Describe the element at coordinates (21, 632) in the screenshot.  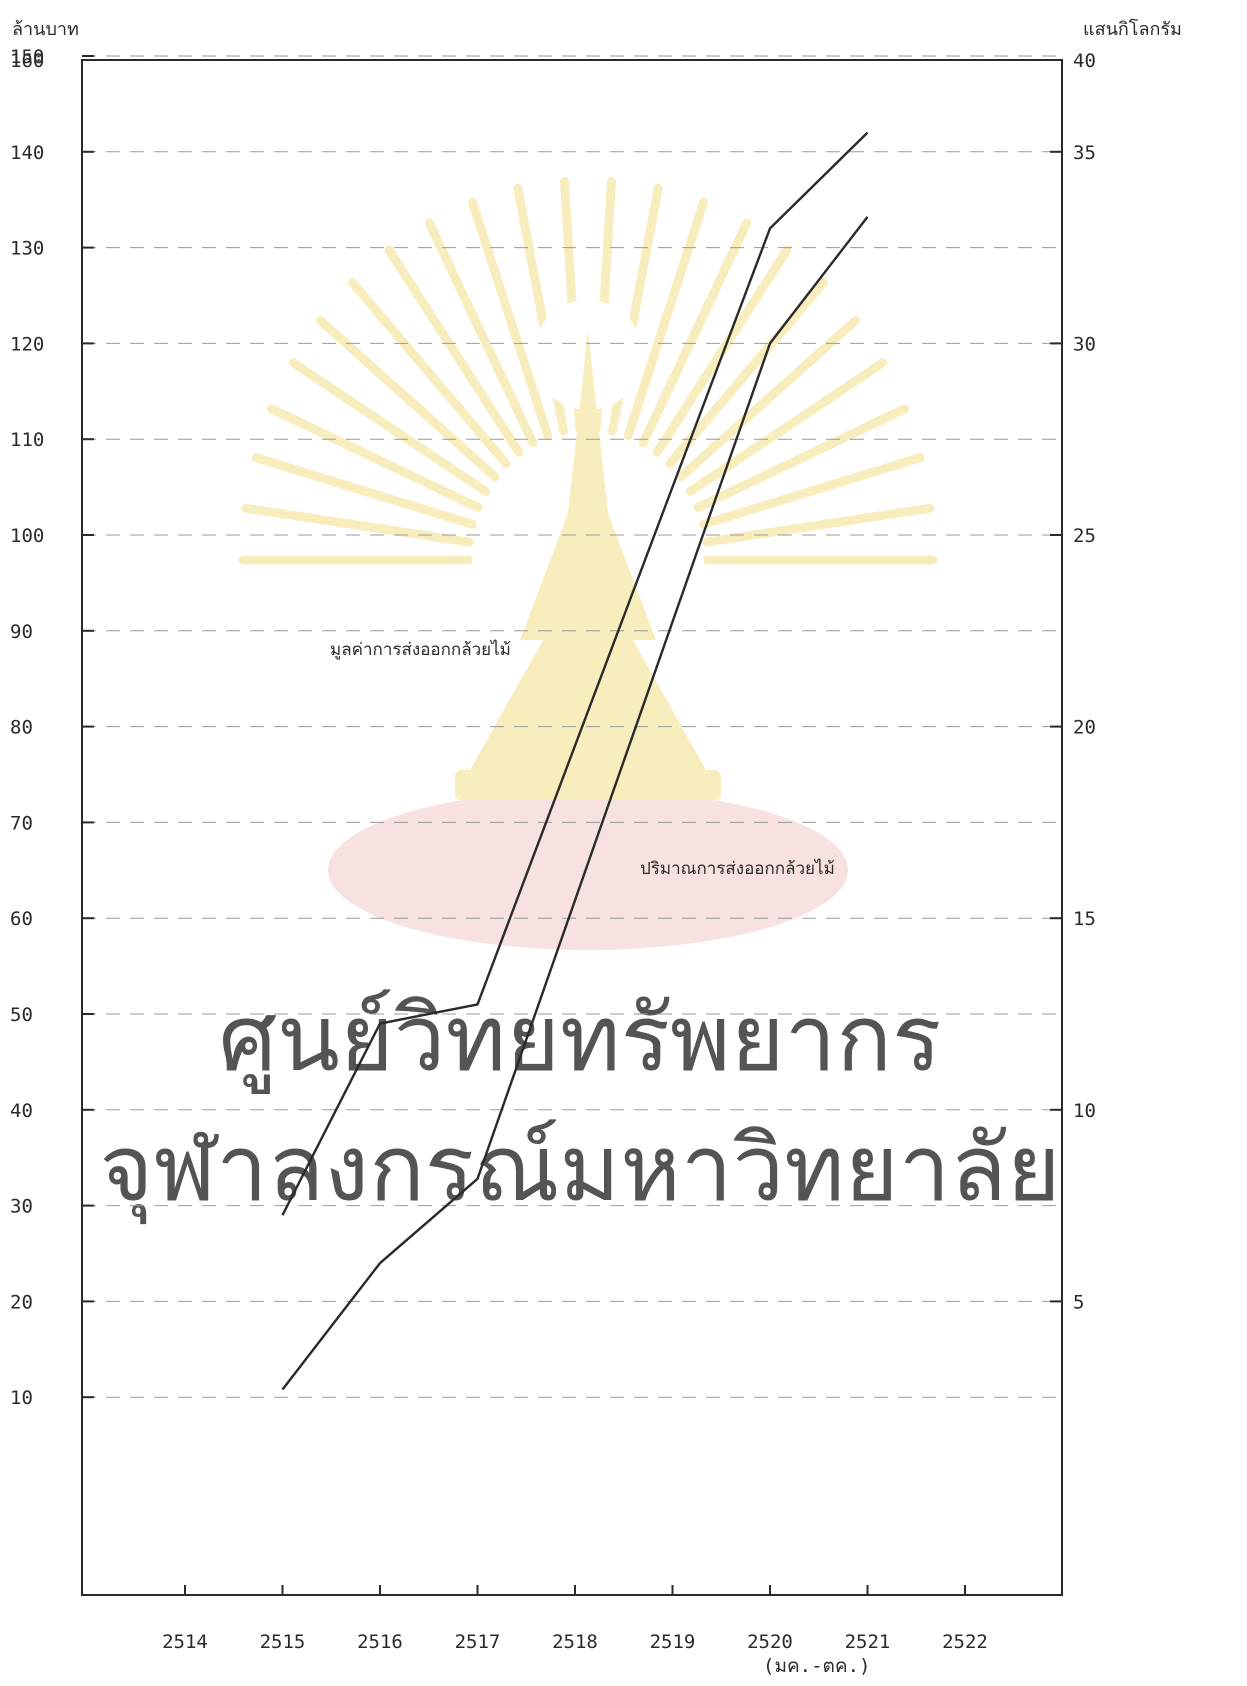
I see `left-tick-label: 90` at that location.